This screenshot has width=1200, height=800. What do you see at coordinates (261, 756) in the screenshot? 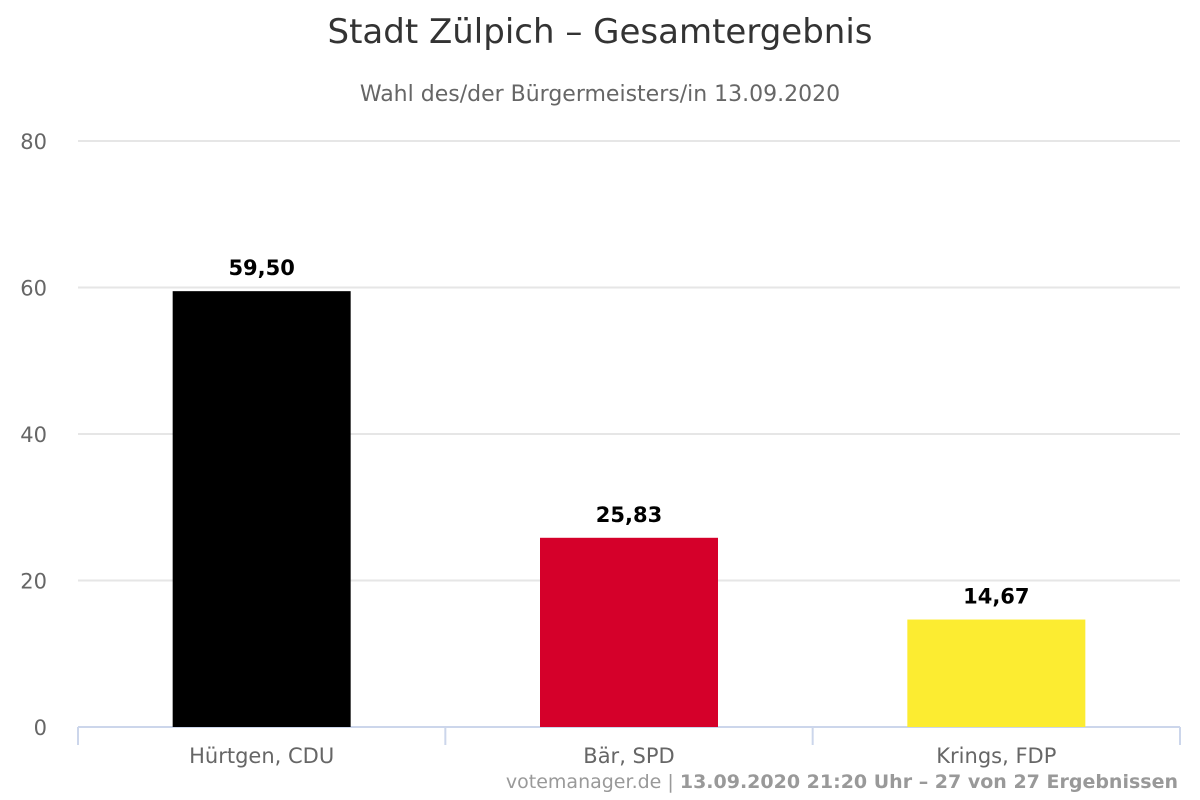
I see `x-tick-label: Hürtgen, CDU` at bounding box center [261, 756].